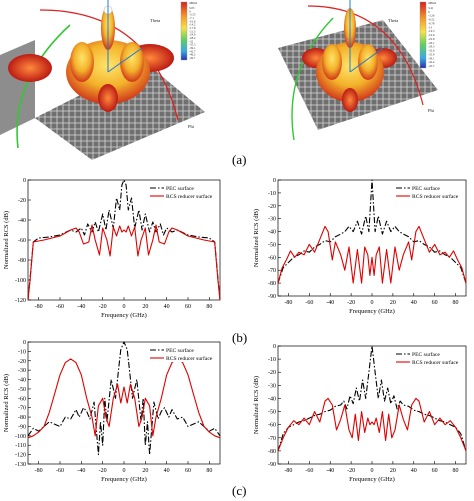 The height and width of the screenshot is (501, 474). I want to click on x-axis-label: Frequency (GHz), so click(124, 315).